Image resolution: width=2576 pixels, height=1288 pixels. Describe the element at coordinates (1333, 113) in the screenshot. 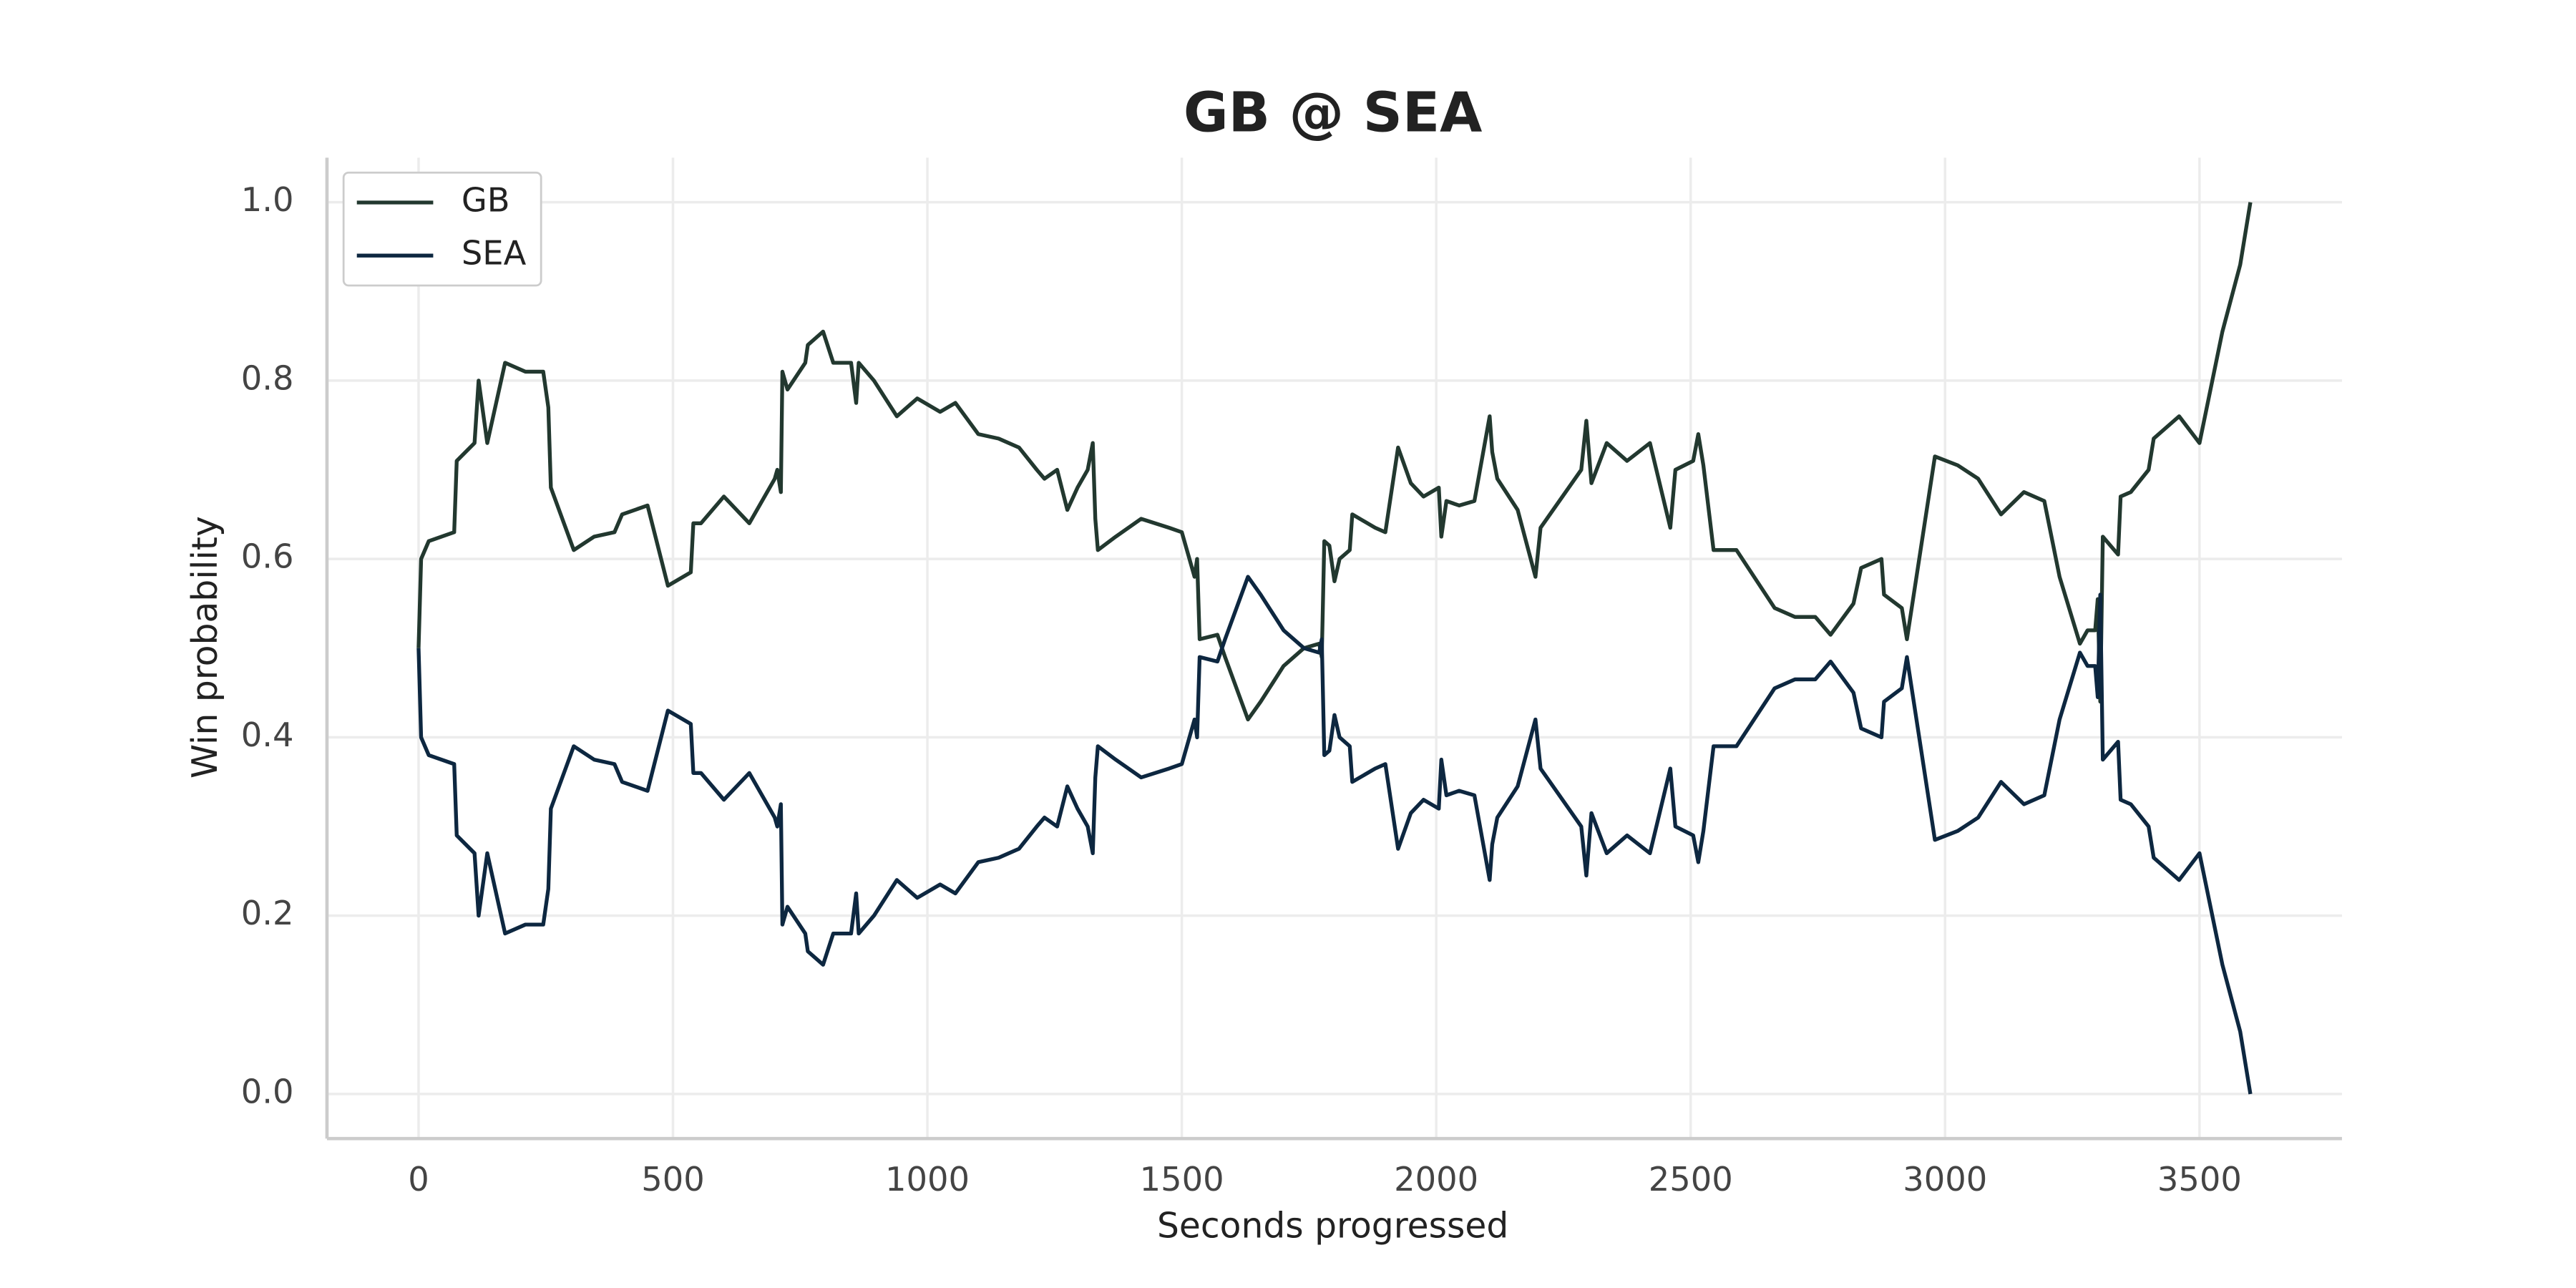

I see `chart-title: GB @ SEA` at that location.